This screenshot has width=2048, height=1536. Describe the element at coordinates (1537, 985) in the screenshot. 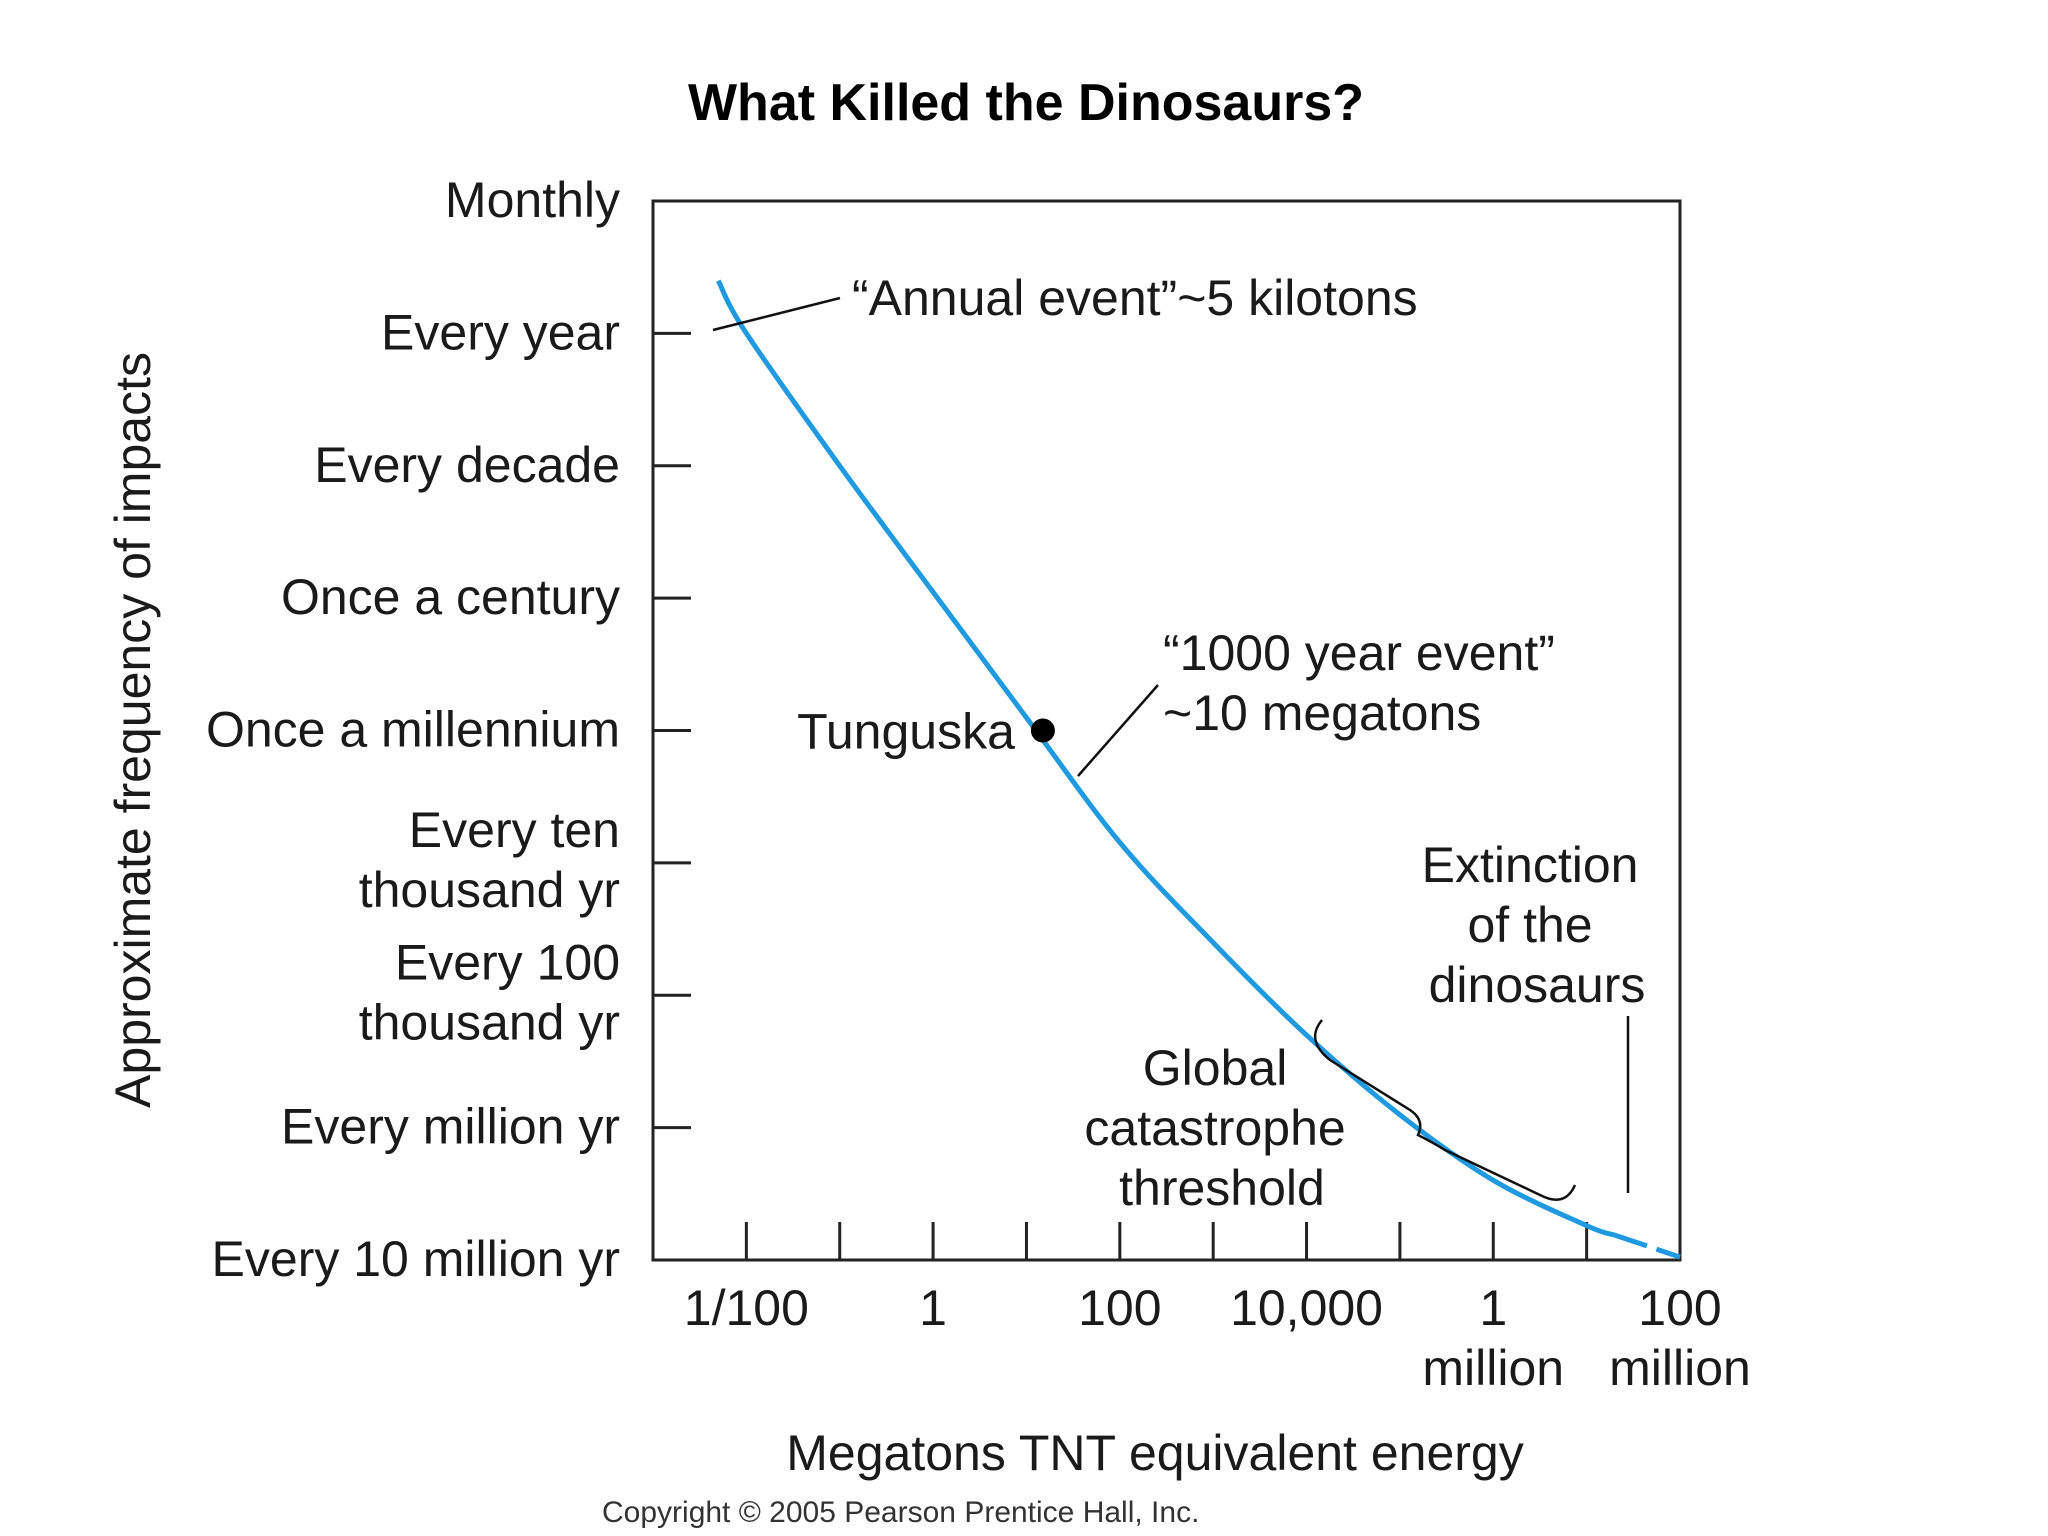

I see `annotation-extinction-line-3: dinosaurs` at that location.